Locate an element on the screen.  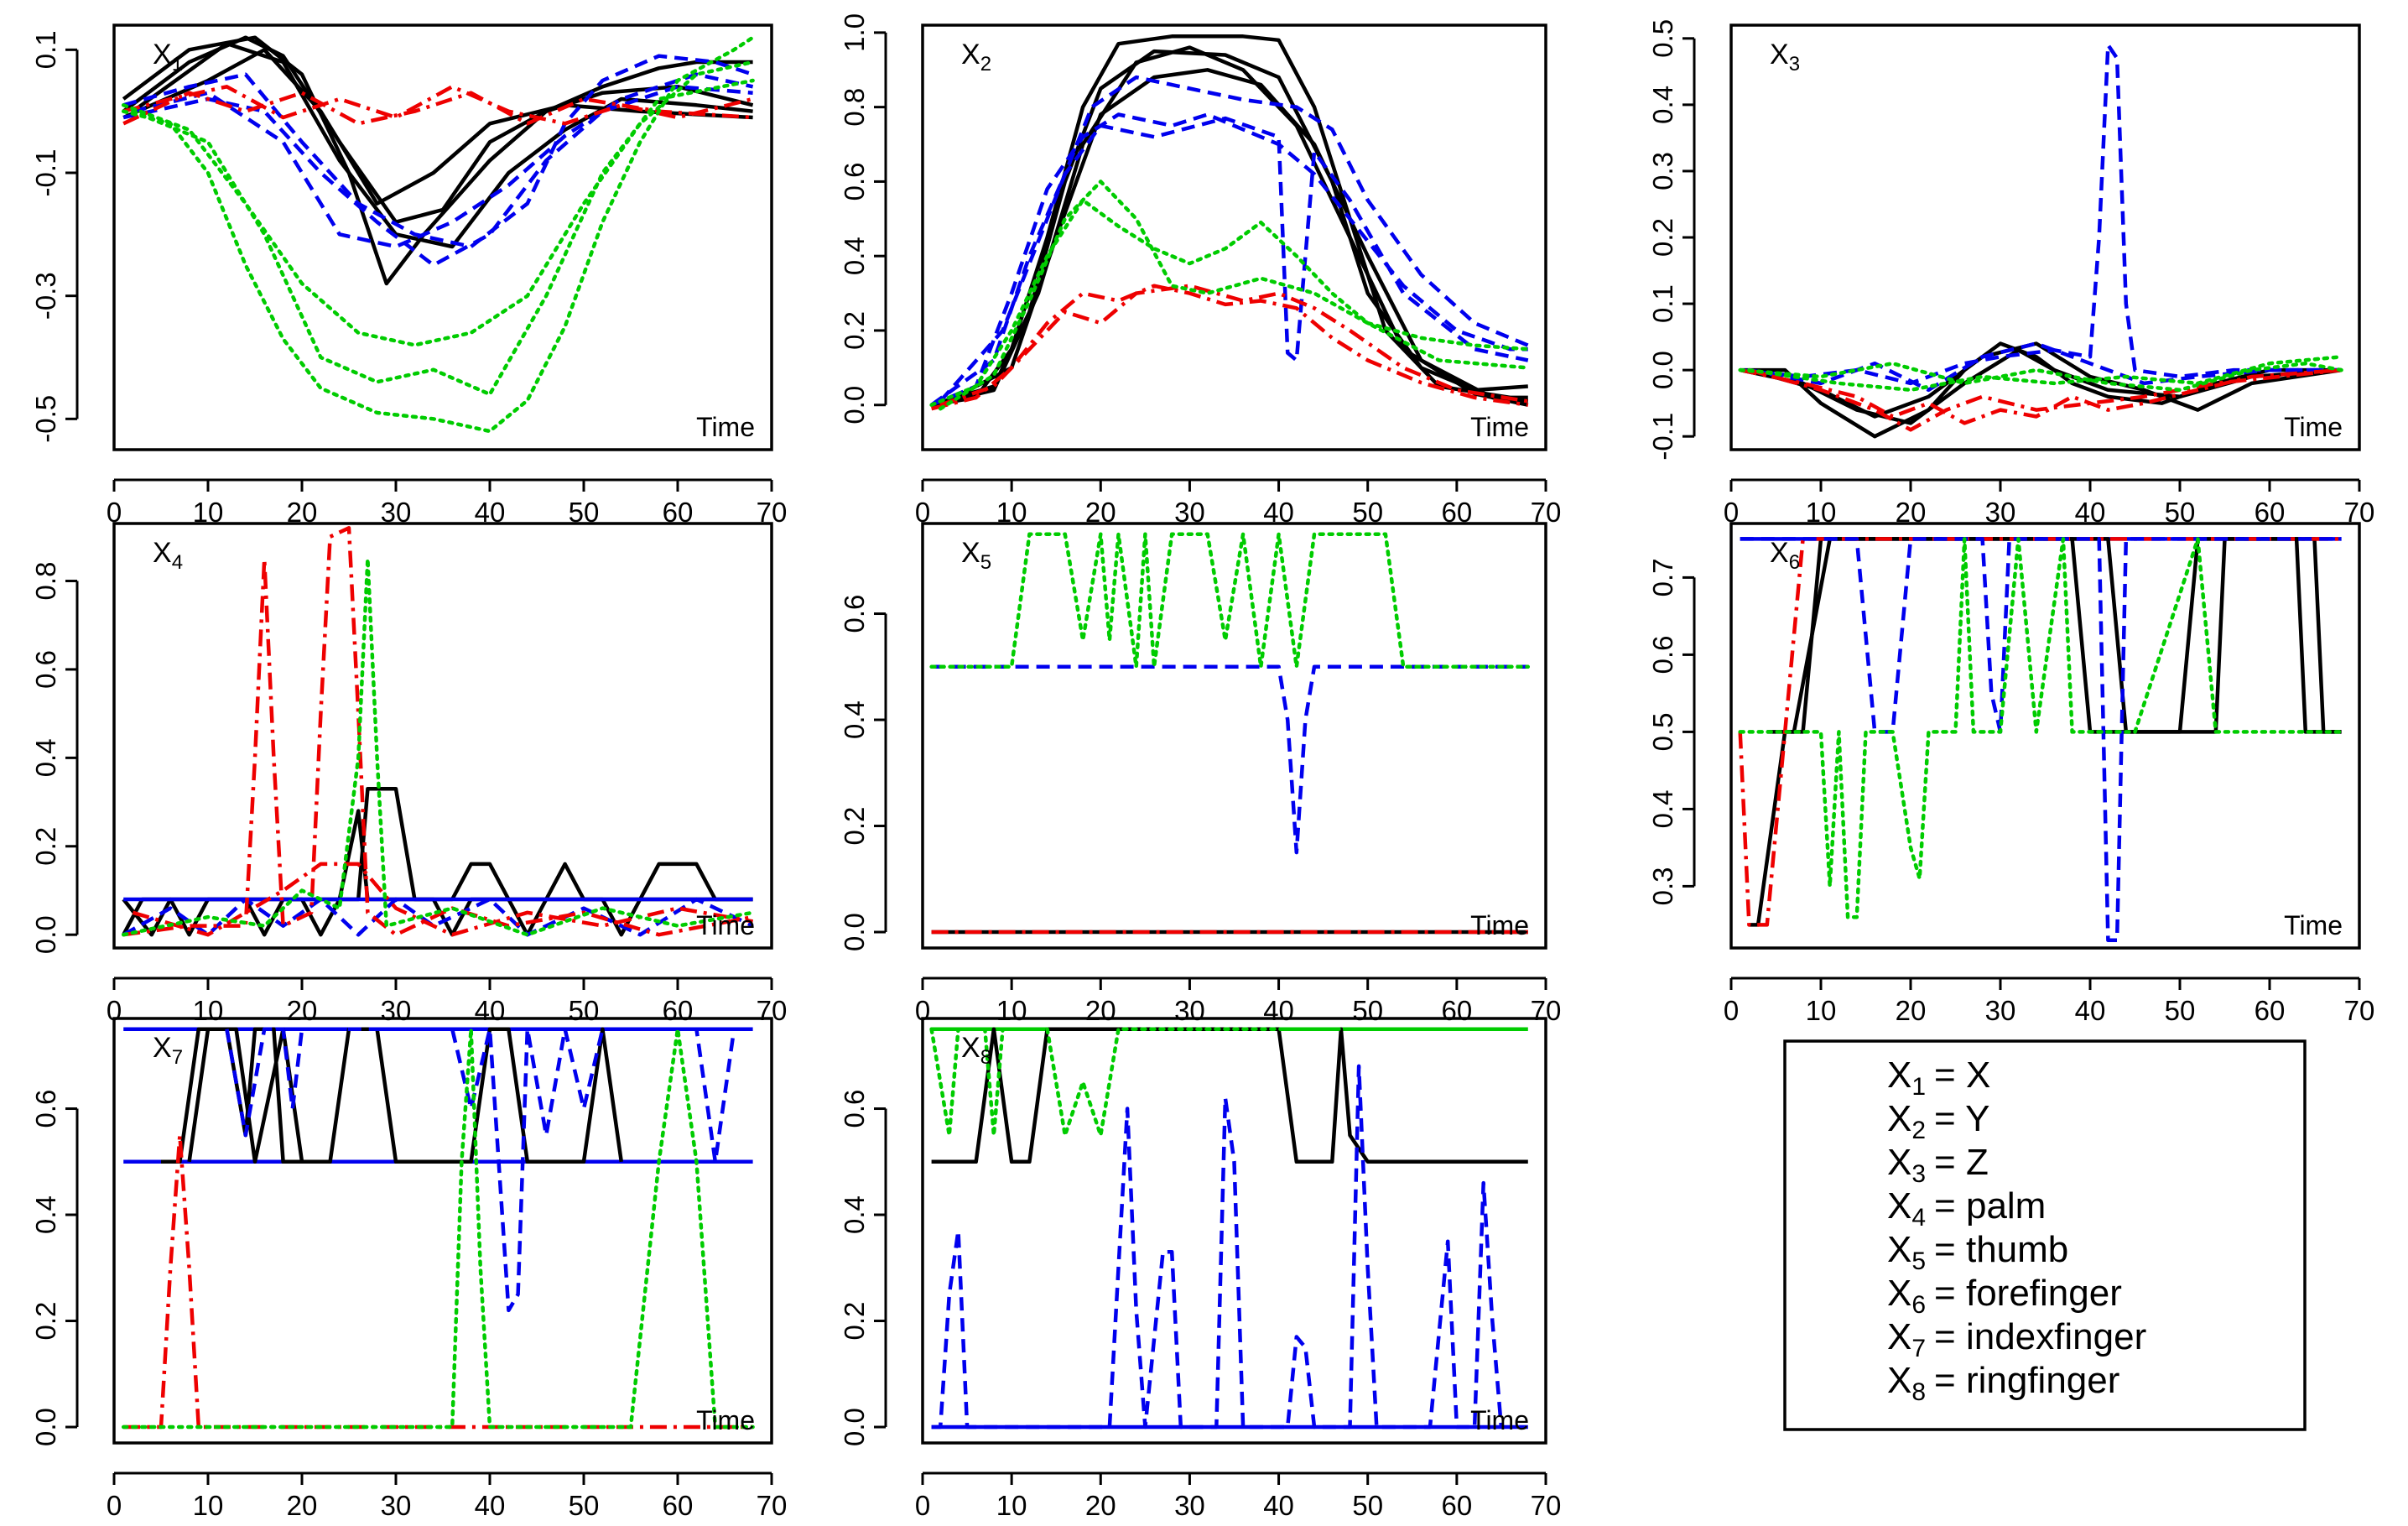
legend-entry: X8 = ringfinger is located at coordinates (2003, 1383).